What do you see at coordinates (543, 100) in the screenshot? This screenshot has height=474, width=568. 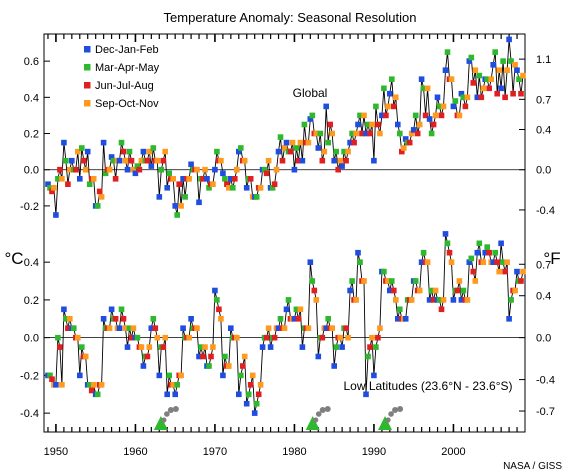 I see `y-tick-label-fahrenheit: 0.7` at bounding box center [543, 100].